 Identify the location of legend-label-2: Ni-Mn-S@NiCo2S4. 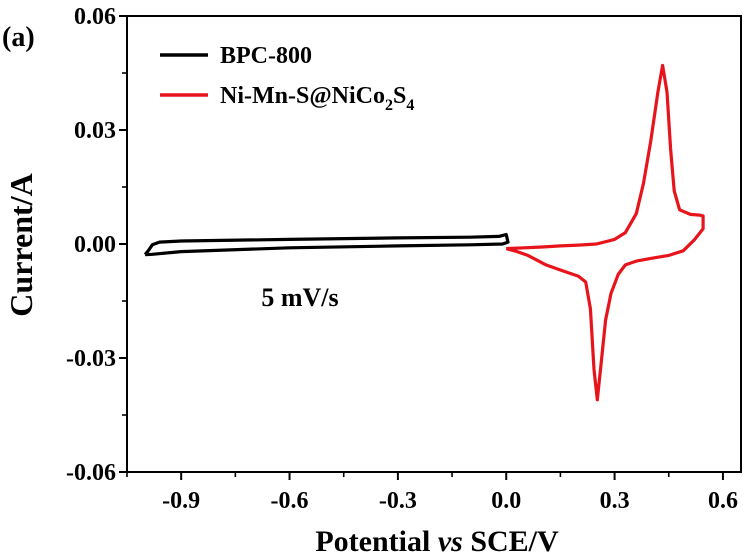
(317, 98).